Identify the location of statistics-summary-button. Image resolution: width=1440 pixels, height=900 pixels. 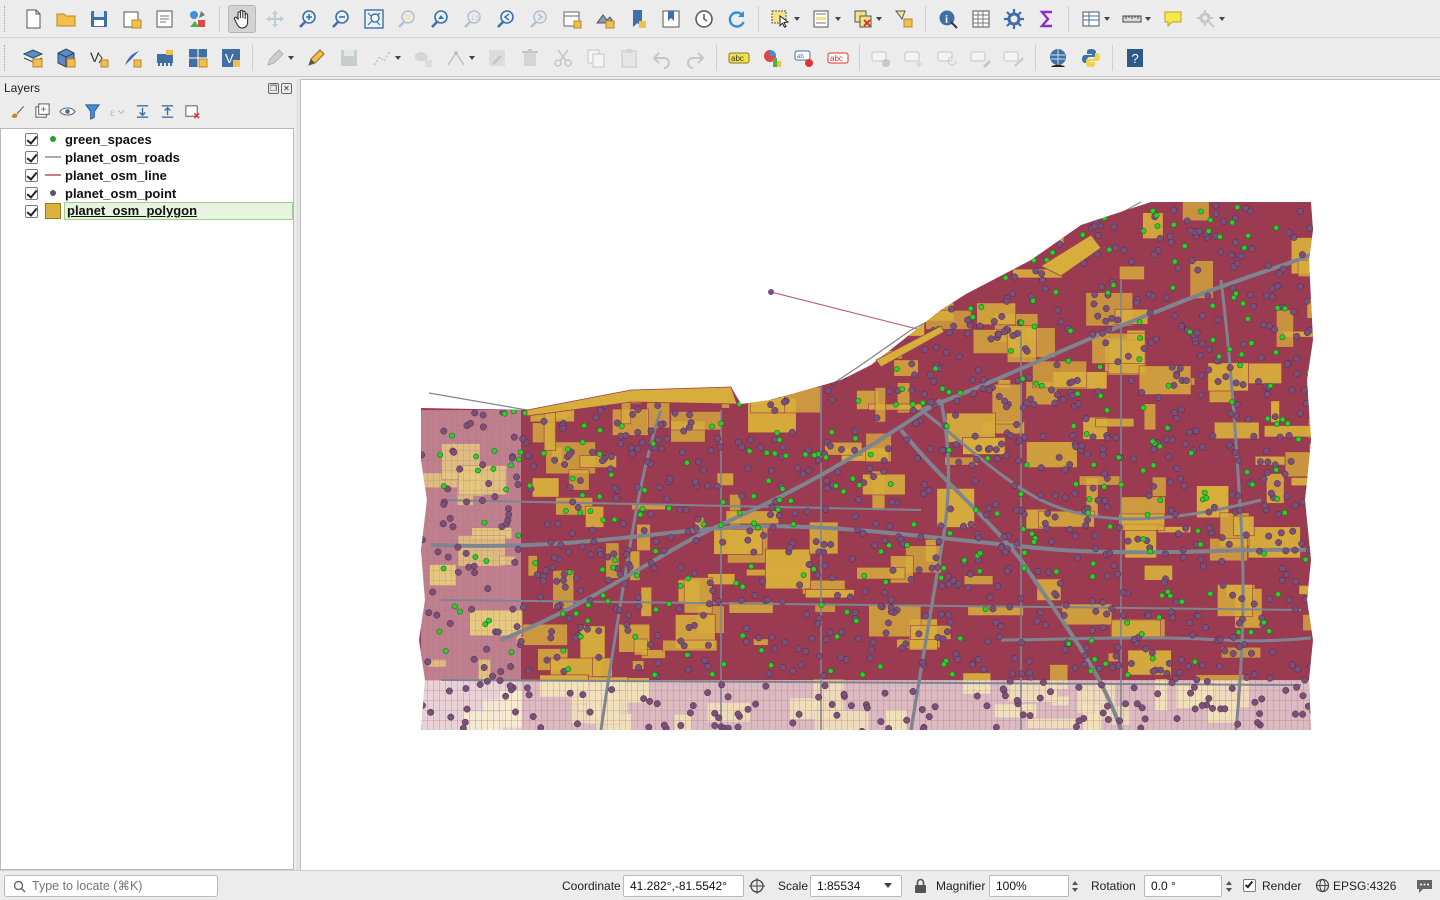
(1047, 19).